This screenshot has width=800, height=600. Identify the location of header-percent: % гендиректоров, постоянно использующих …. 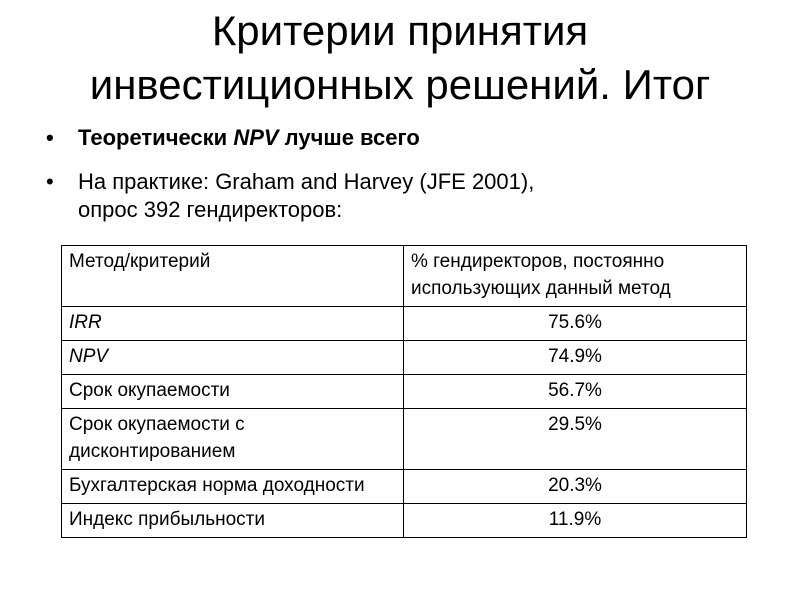
(575, 276).